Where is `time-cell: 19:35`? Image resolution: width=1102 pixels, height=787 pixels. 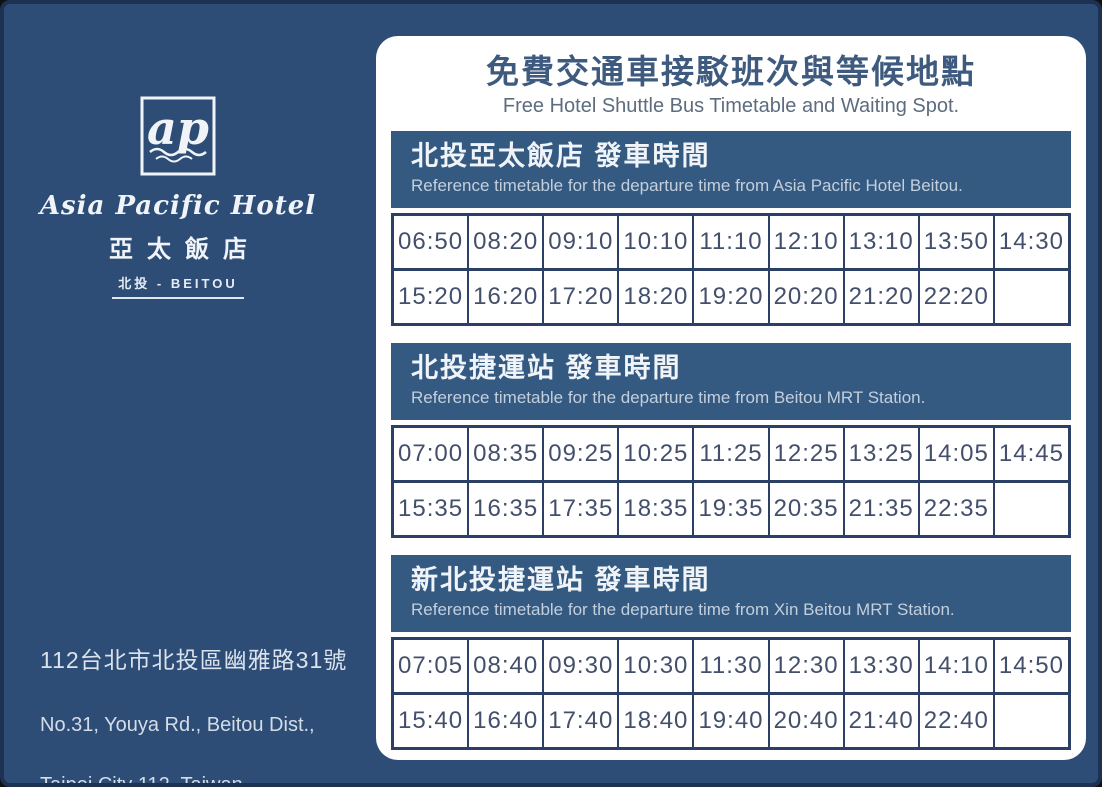 time-cell: 19:35 is located at coordinates (729, 509).